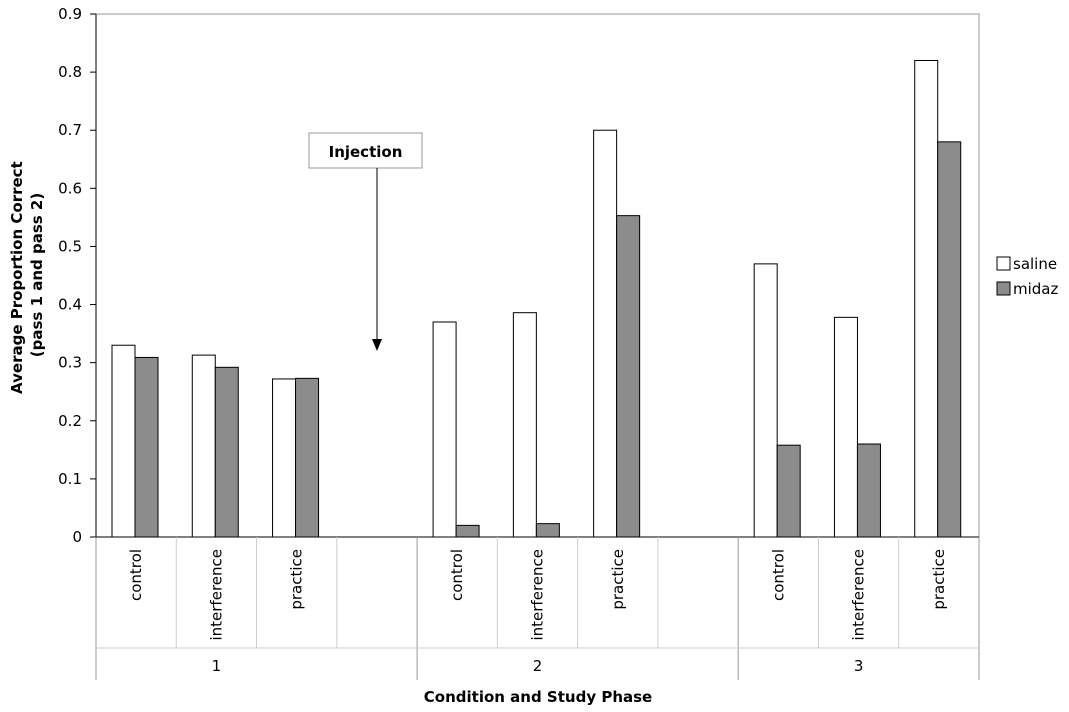 This screenshot has width=1069, height=712. What do you see at coordinates (765, 400) in the screenshot?
I see `bar-saline-3-control` at bounding box center [765, 400].